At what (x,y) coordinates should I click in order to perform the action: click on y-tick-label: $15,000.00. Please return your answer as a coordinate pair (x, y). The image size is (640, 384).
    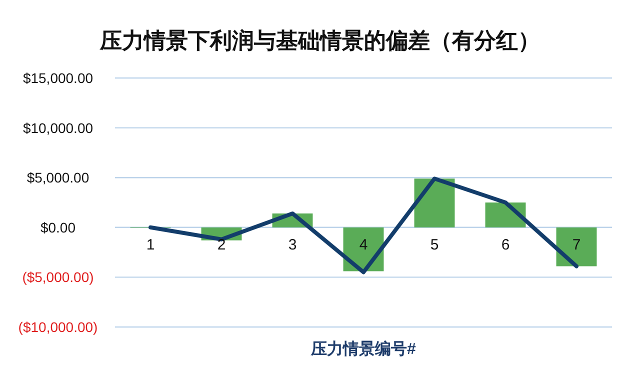
    Looking at the image, I should click on (58, 78).